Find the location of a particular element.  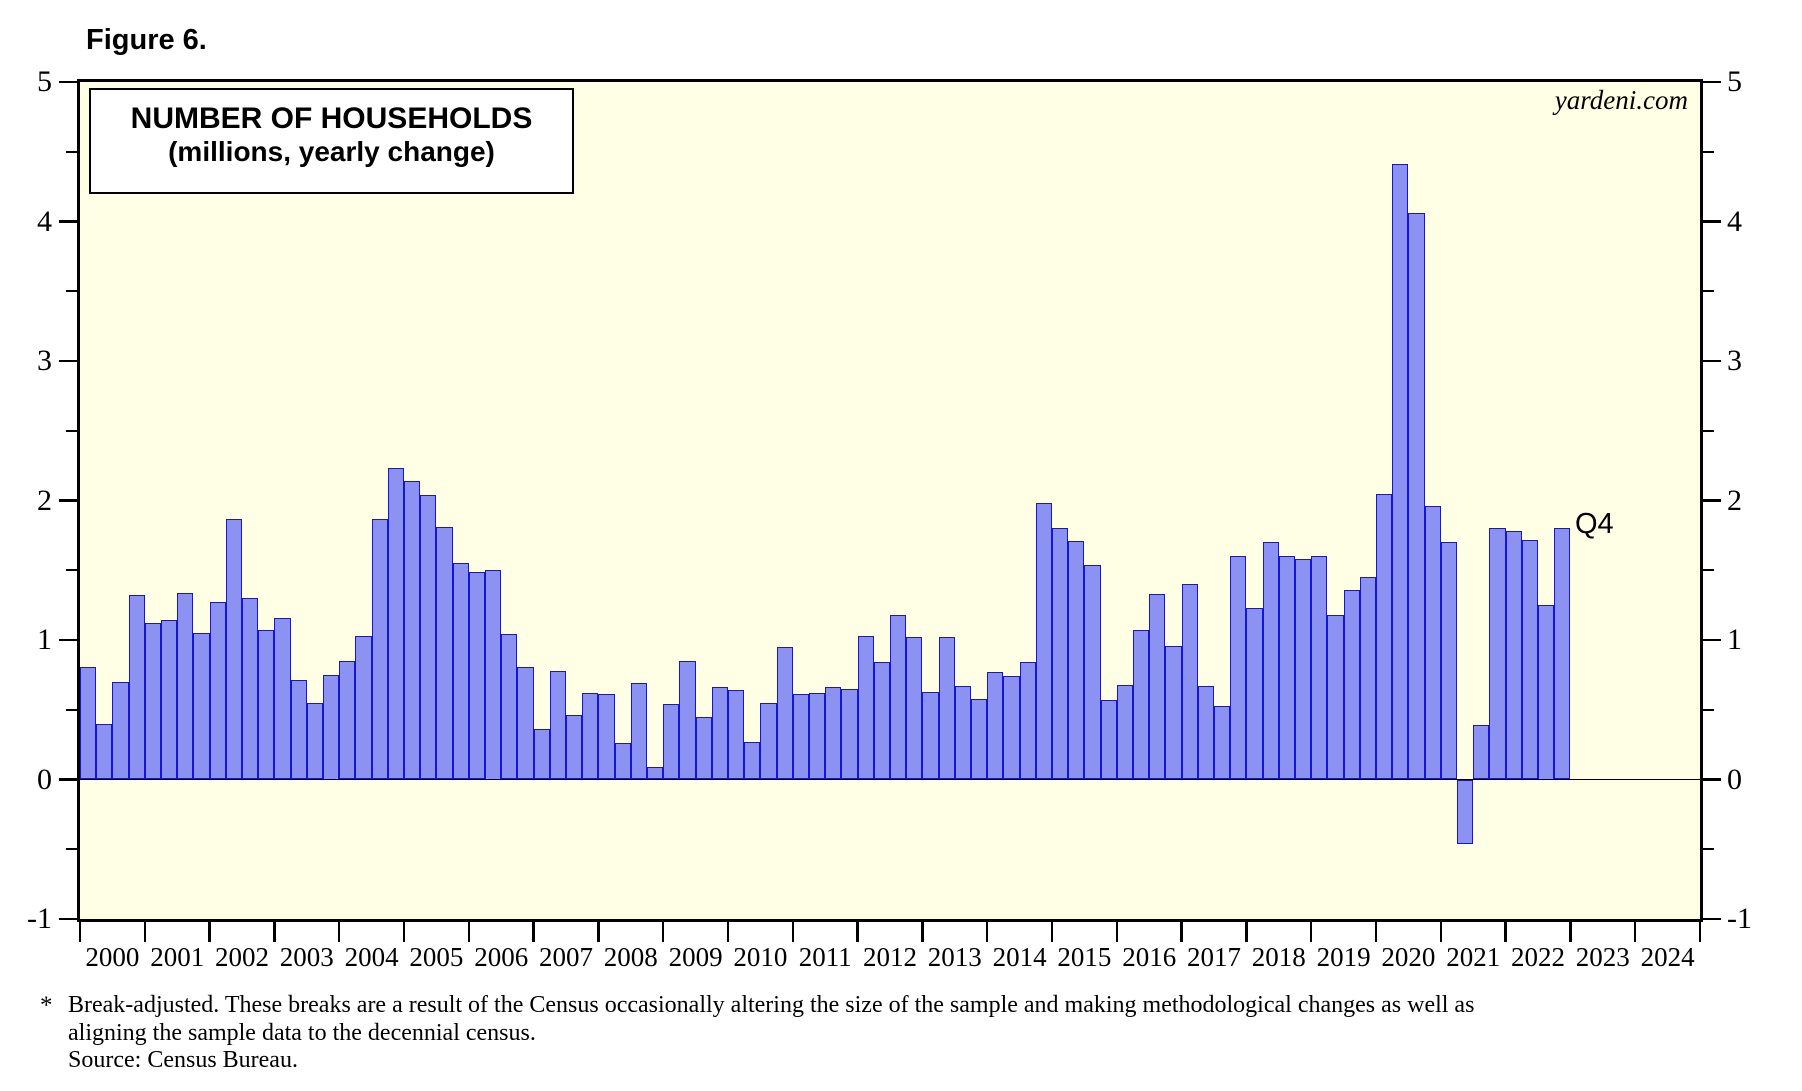

bar-2003Q3 is located at coordinates (314, 741).